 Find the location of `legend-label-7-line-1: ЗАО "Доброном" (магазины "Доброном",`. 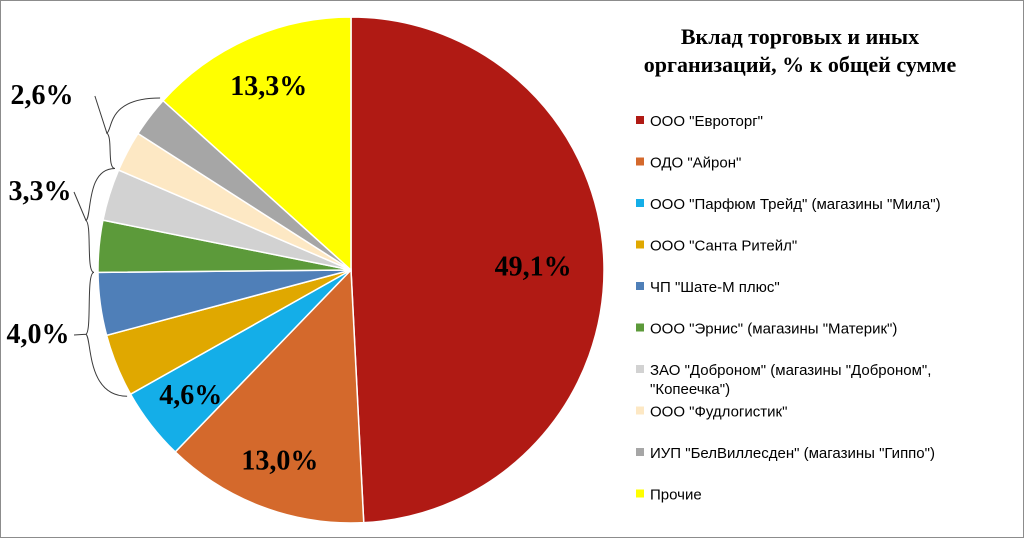

legend-label-7-line-1: ЗАО "Доброном" (магазины "Доброном", is located at coordinates (790, 370).